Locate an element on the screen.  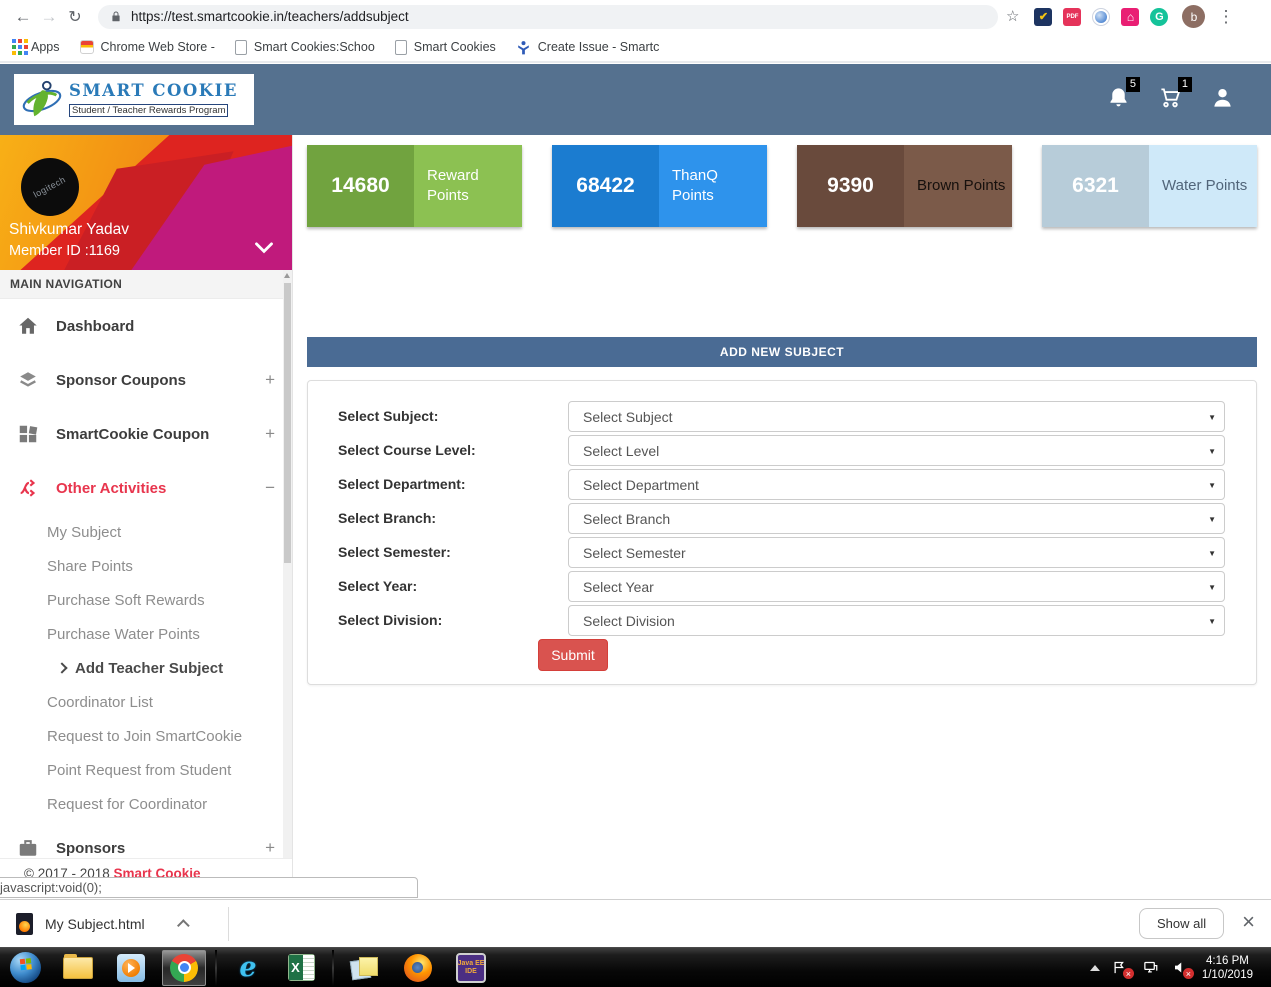
bookmark-star-icon is located at coordinates (1012, 16).